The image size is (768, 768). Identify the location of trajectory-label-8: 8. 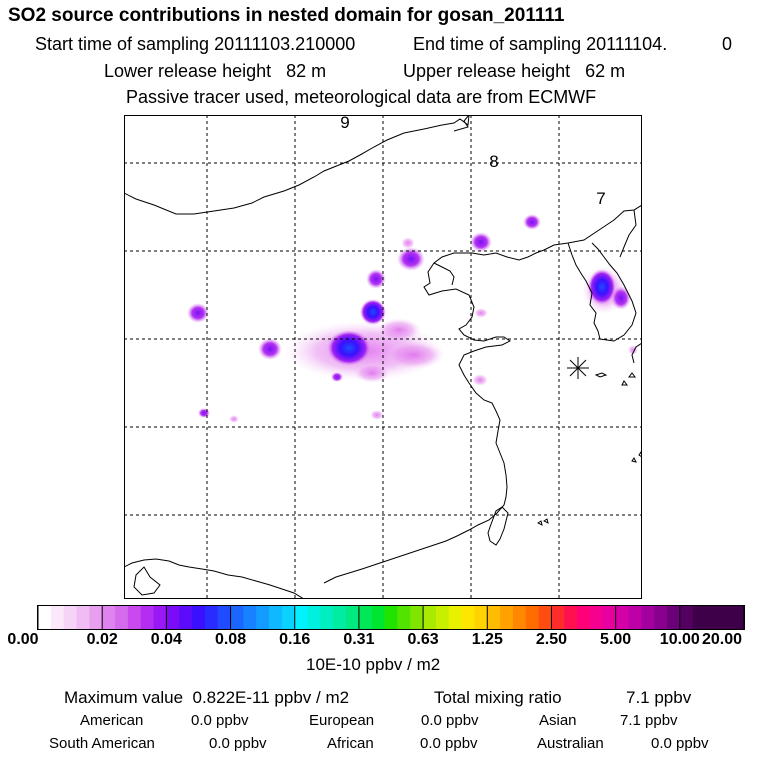
(493, 161).